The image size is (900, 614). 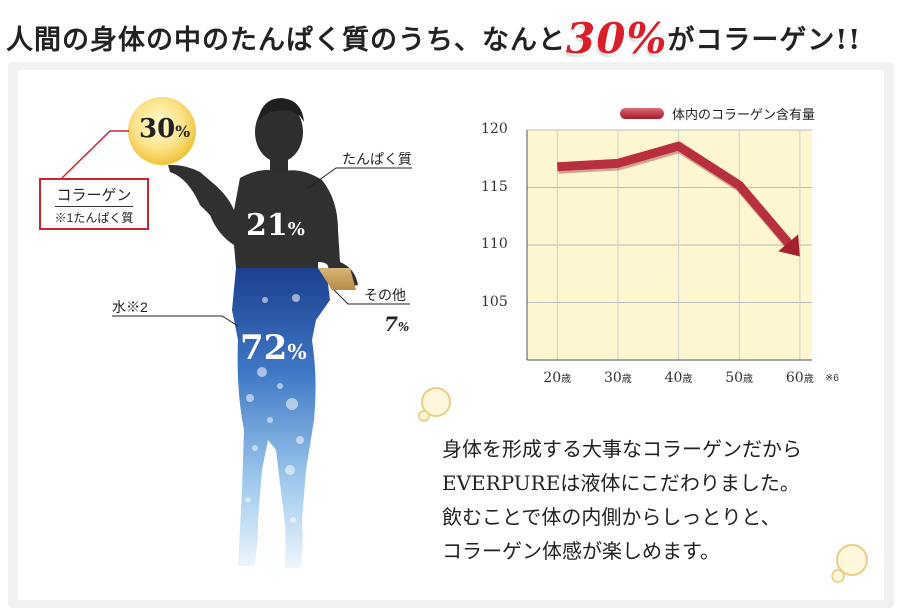 I want to click on other-label: その他, so click(x=385, y=295).